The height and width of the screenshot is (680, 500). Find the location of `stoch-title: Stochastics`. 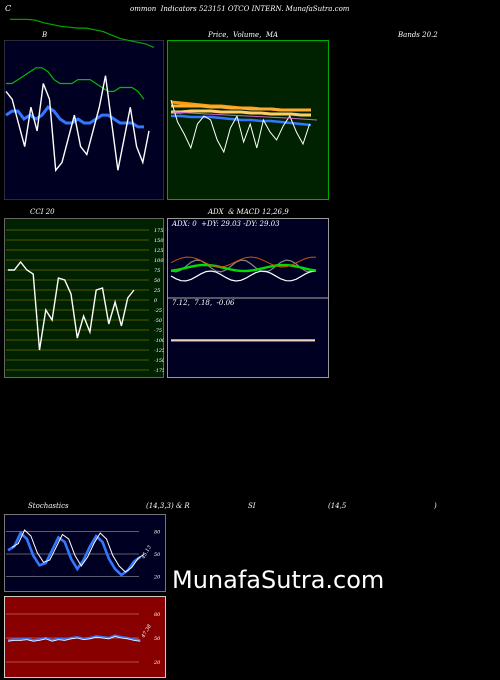

stoch-title: Stochastics is located at coordinates (48, 506).